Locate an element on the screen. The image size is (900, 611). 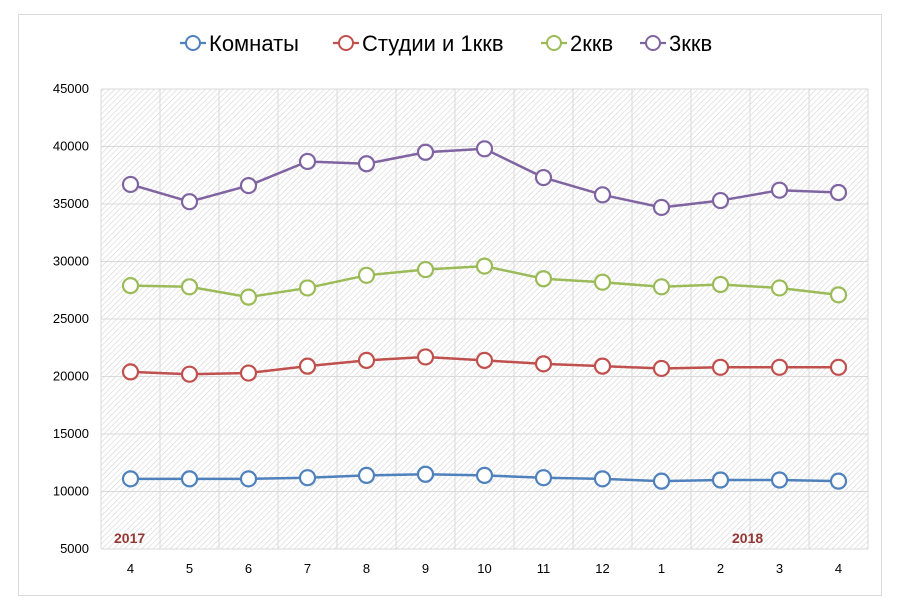
legend-item-0: Комнаты is located at coordinates (239, 43).